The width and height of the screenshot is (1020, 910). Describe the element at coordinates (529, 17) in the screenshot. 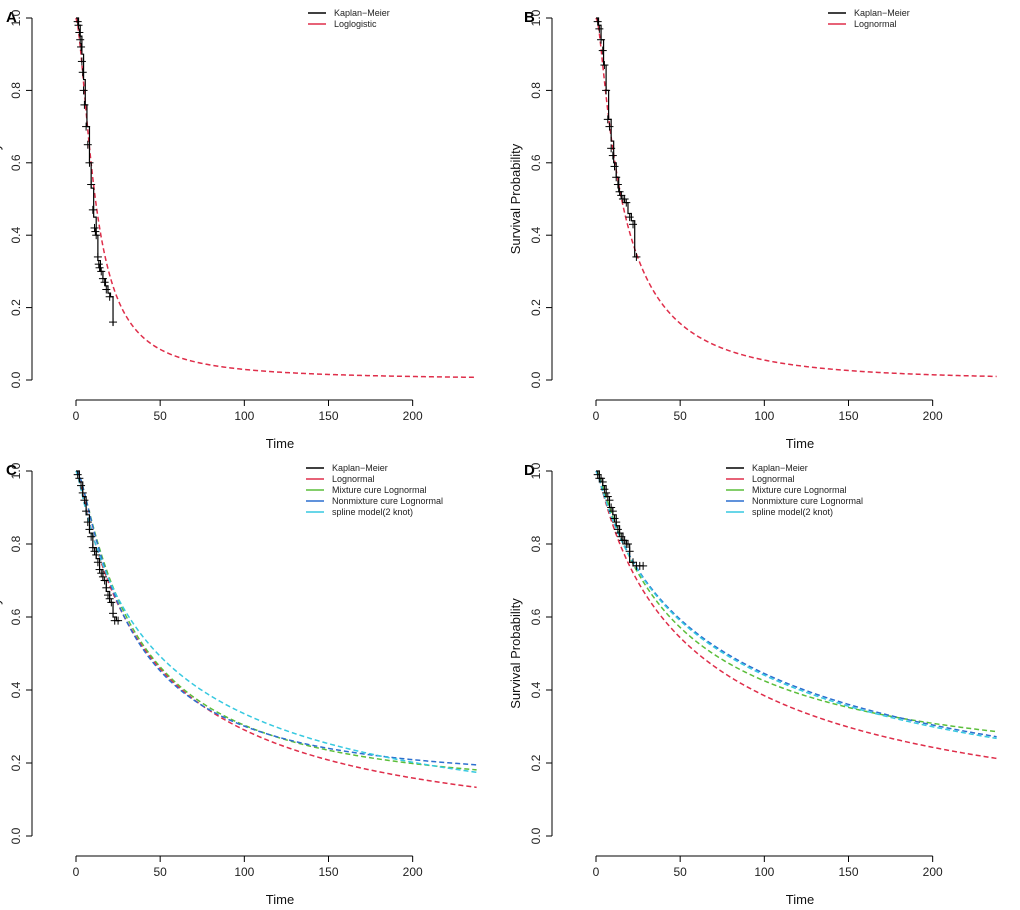

I see `panel-letter: B` at that location.